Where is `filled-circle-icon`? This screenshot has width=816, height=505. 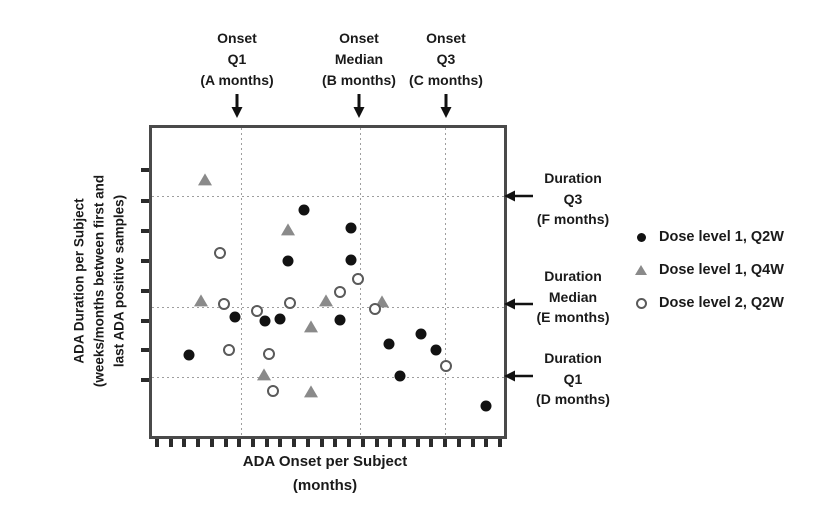
filled-circle-icon is located at coordinates (641, 237).